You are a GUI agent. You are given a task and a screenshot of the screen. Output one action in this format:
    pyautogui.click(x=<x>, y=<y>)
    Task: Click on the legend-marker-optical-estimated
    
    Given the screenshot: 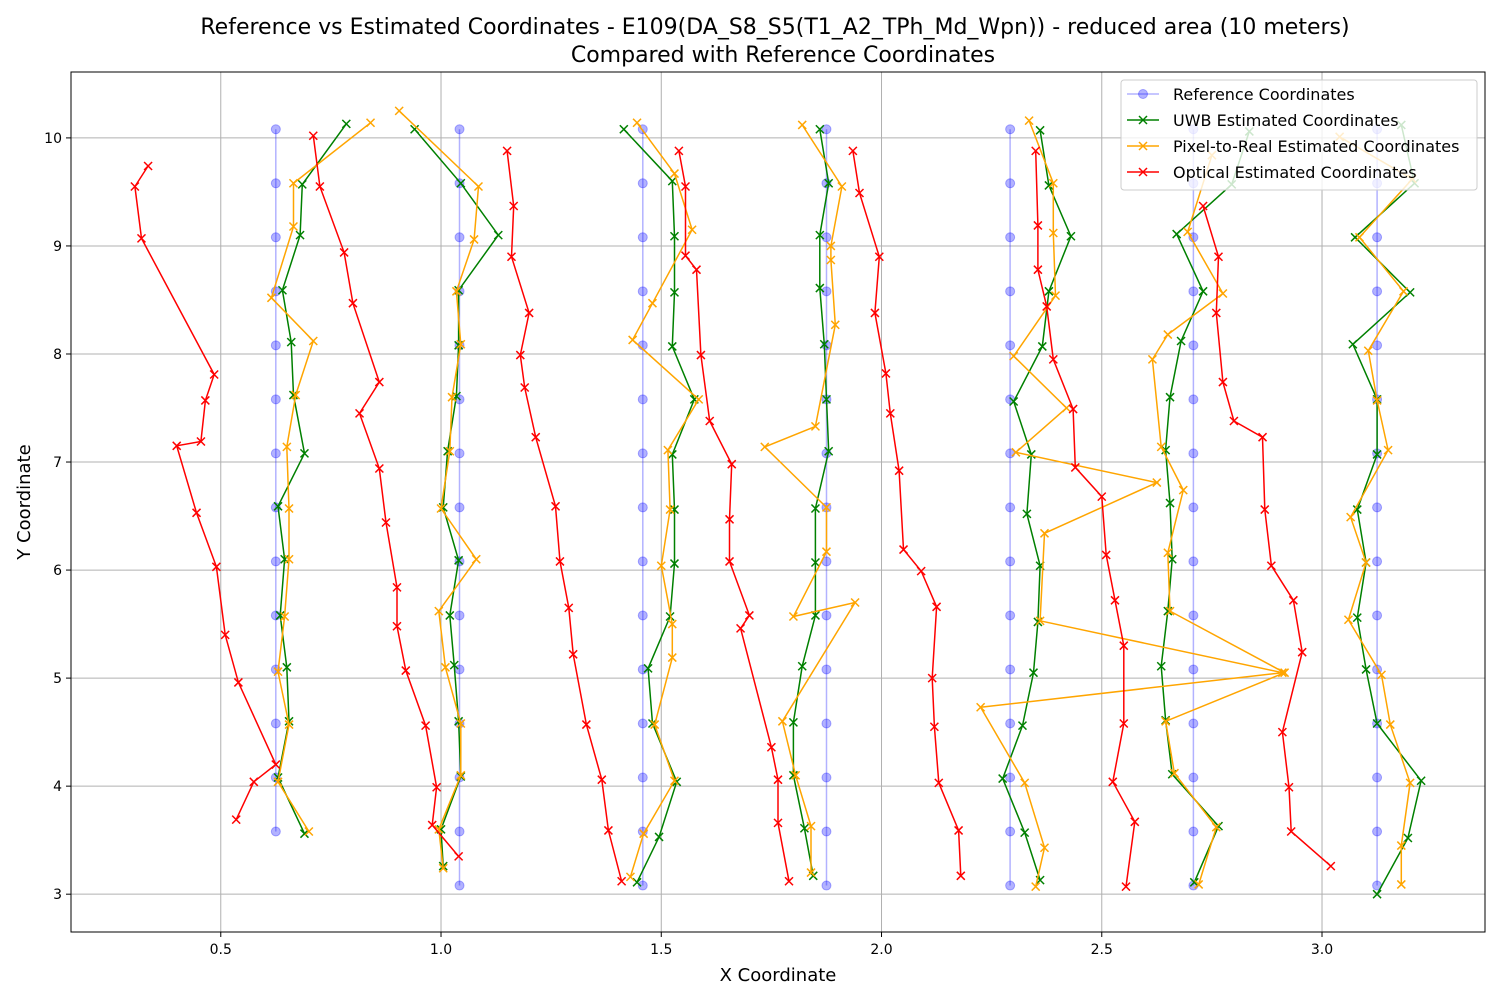 What is the action you would take?
    pyautogui.click(x=1143, y=172)
    